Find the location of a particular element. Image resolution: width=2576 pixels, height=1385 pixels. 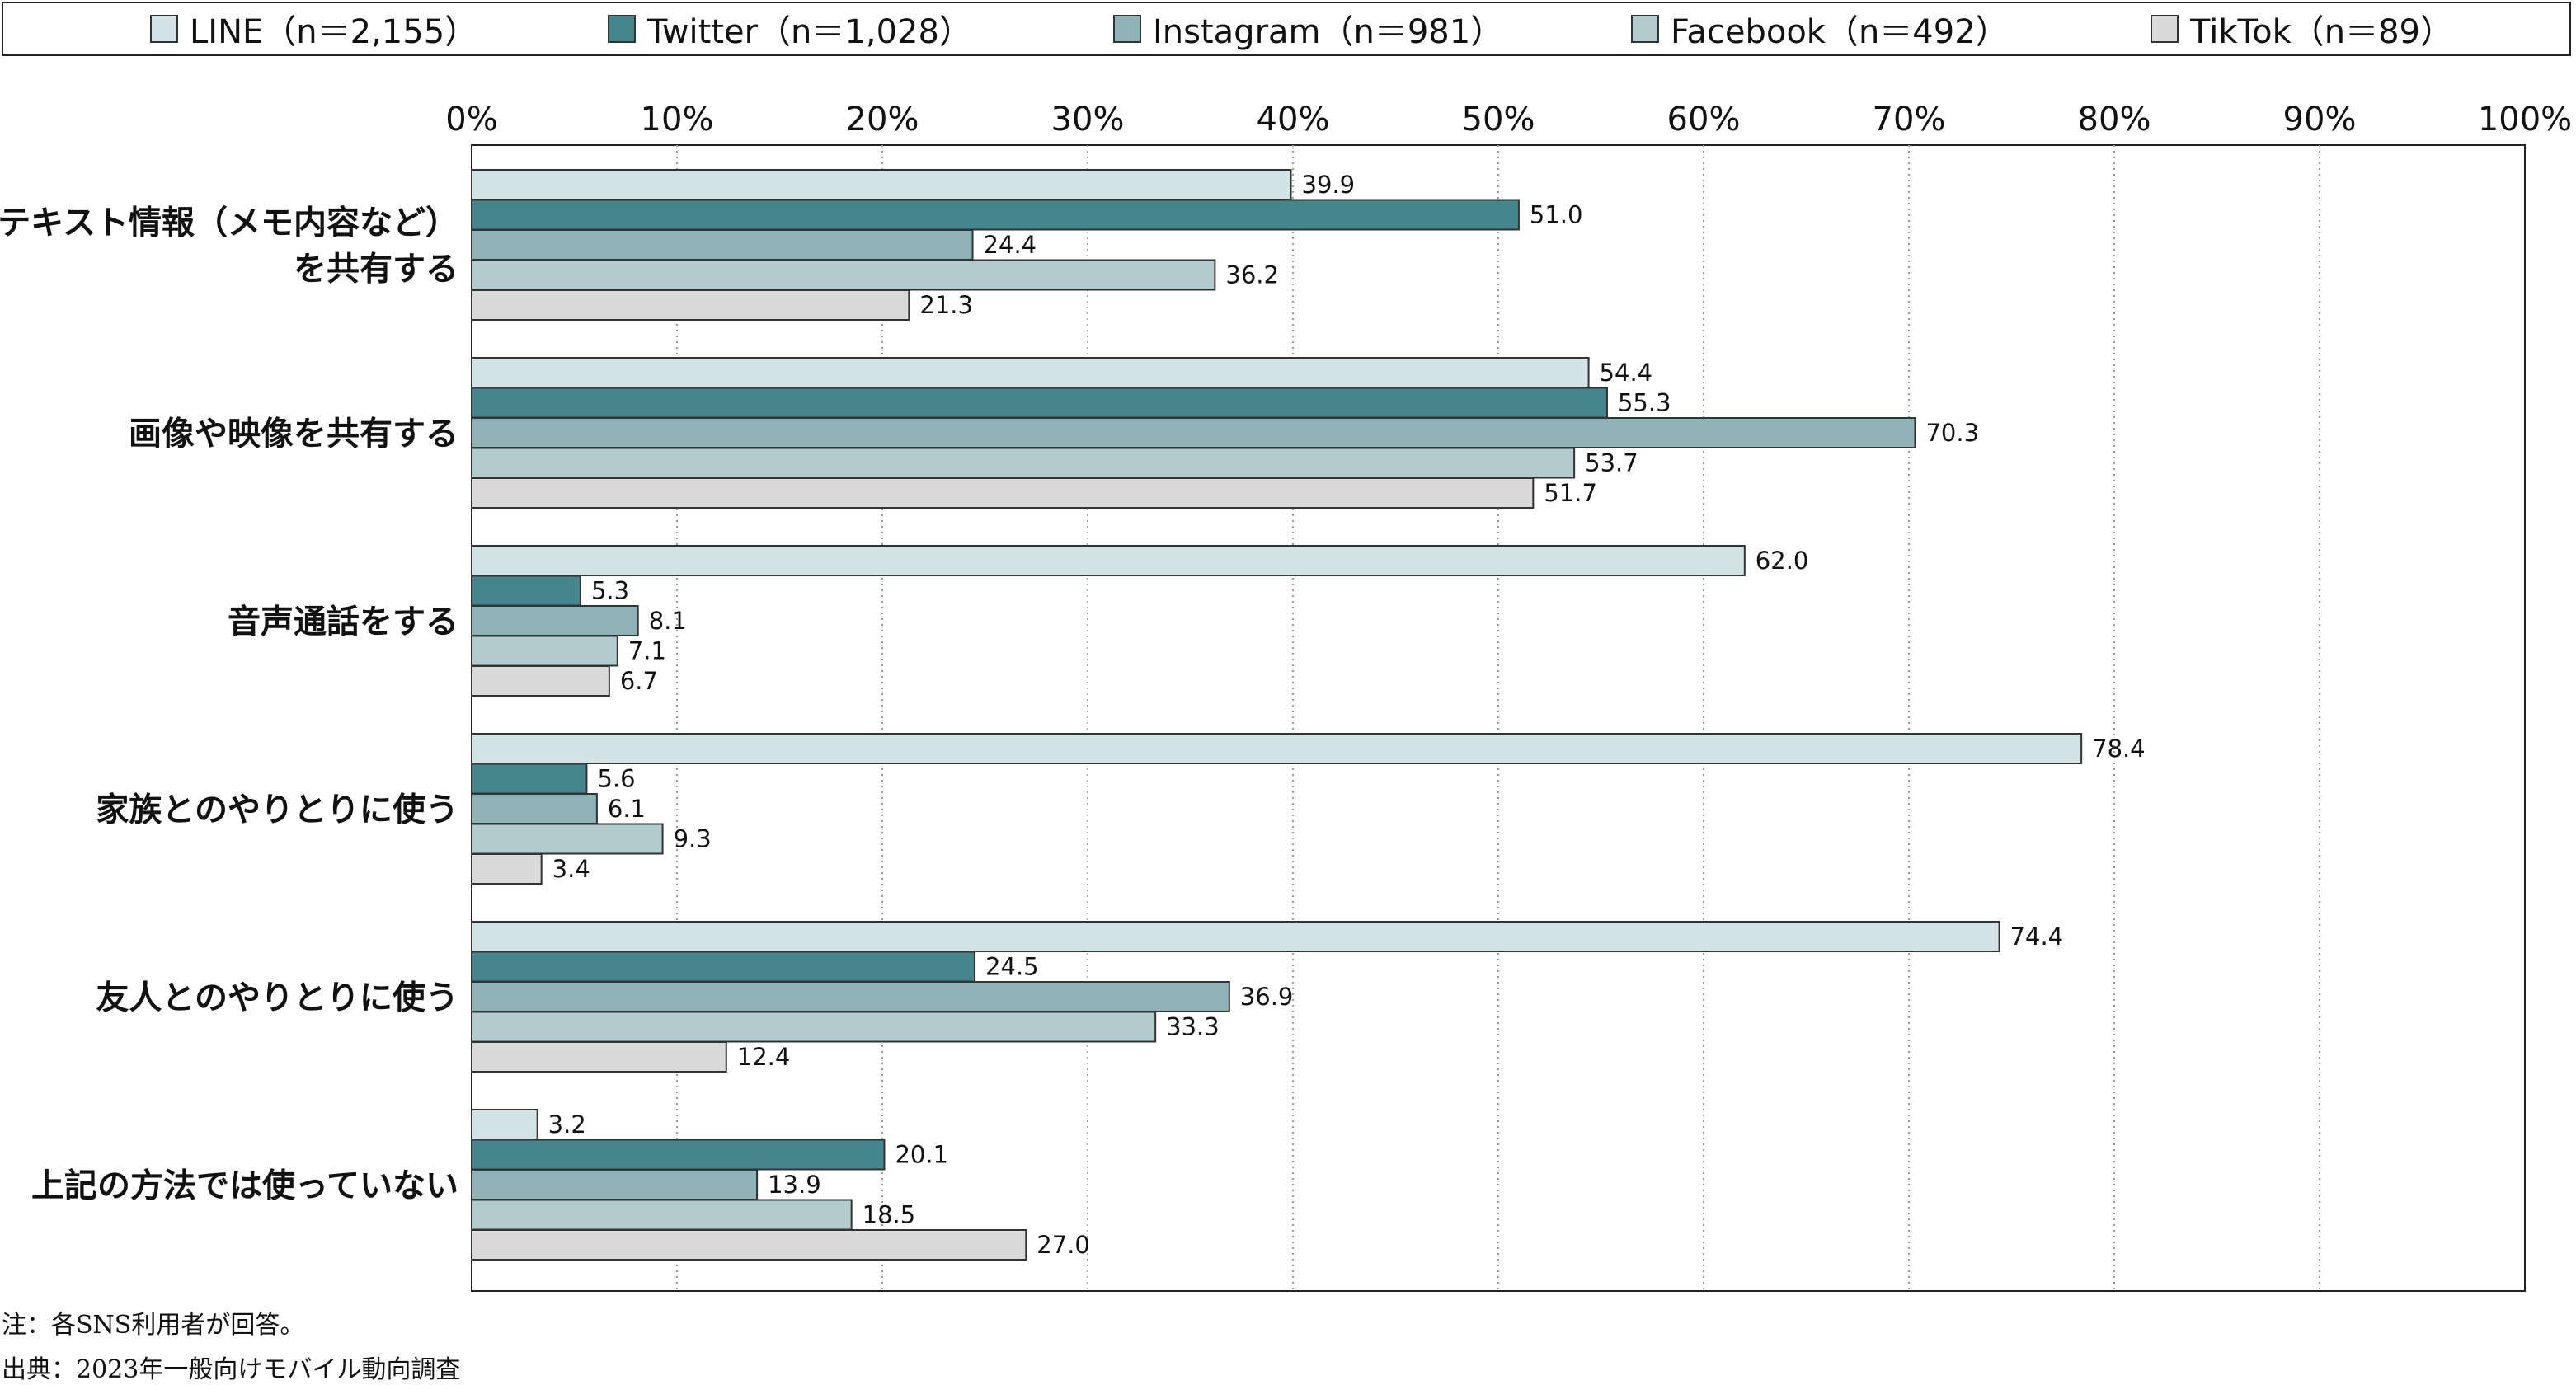

value-label: 78.4 is located at coordinates (2119, 749).